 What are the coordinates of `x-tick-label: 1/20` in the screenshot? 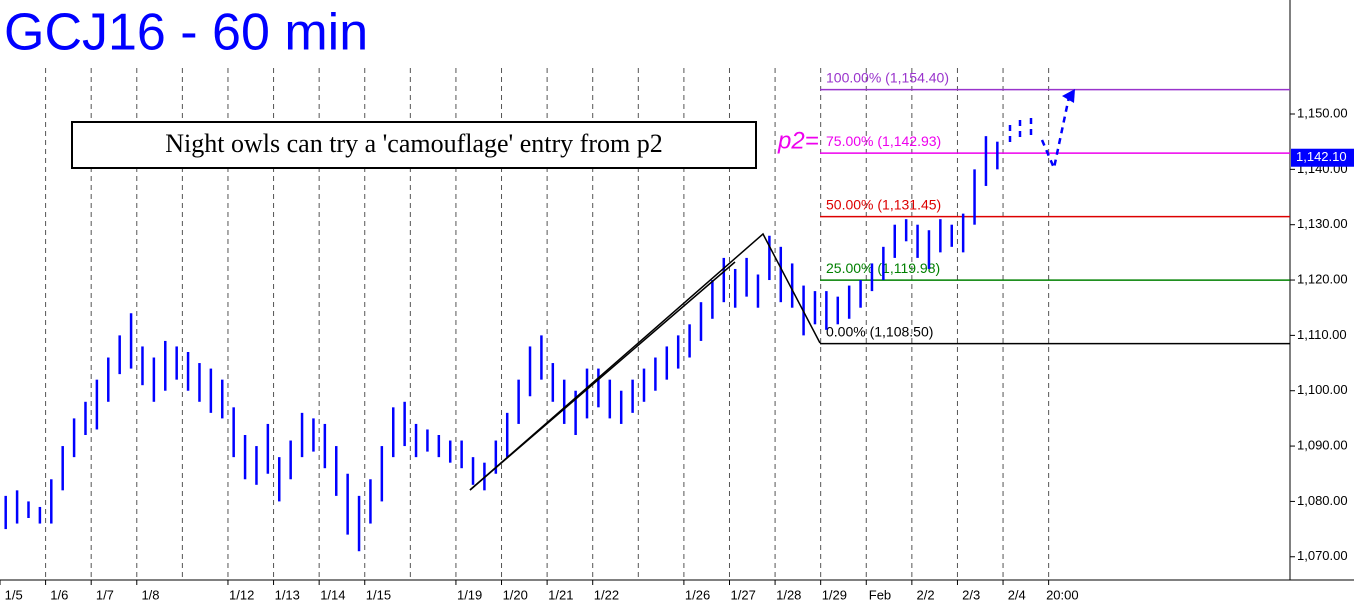 It's located at (515, 594).